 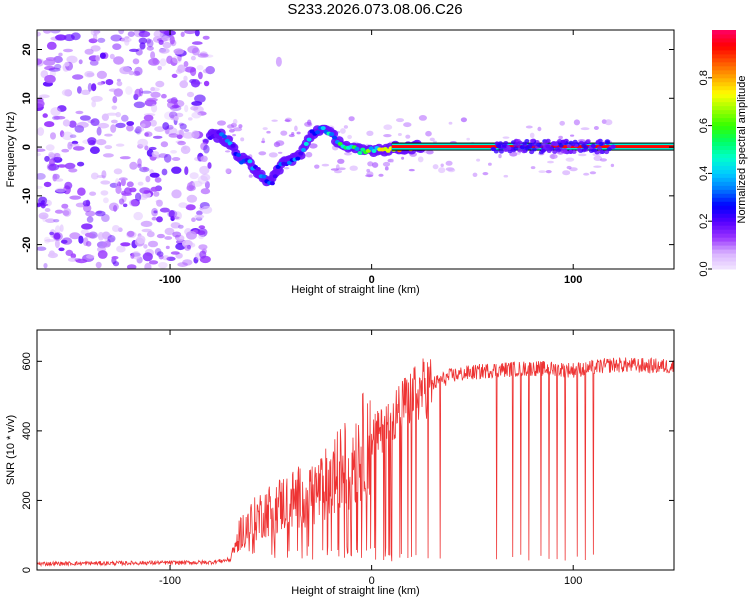 I want to click on spectrogram-x-axis-label: Height of straight line (km), so click(x=355, y=290).